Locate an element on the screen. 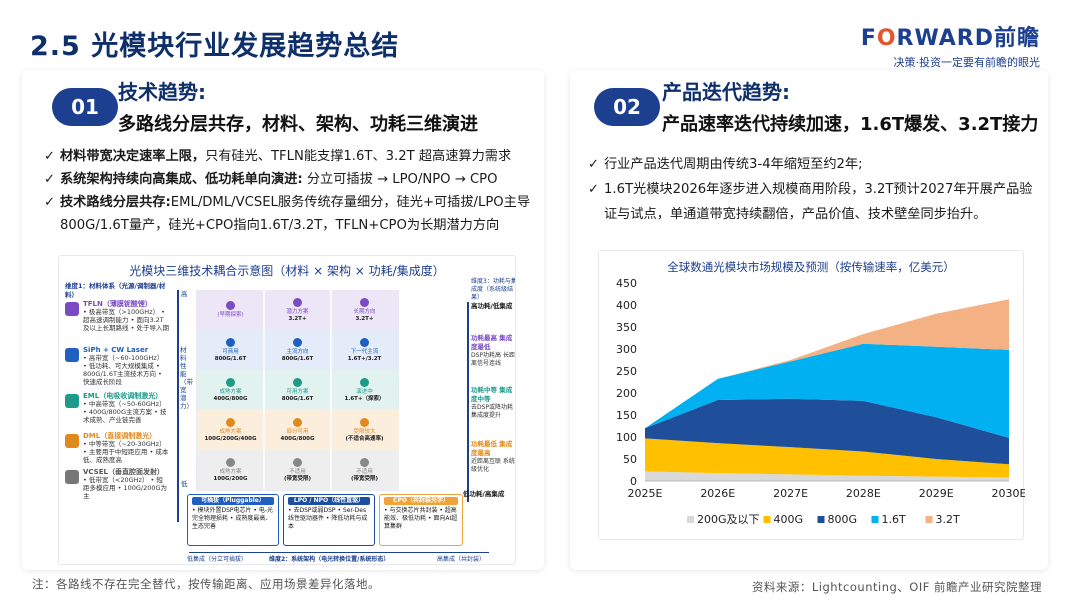 The height and width of the screenshot is (608, 1080). cube-cell-rate: 1.6T+/3.2T is located at coordinates (364, 358).